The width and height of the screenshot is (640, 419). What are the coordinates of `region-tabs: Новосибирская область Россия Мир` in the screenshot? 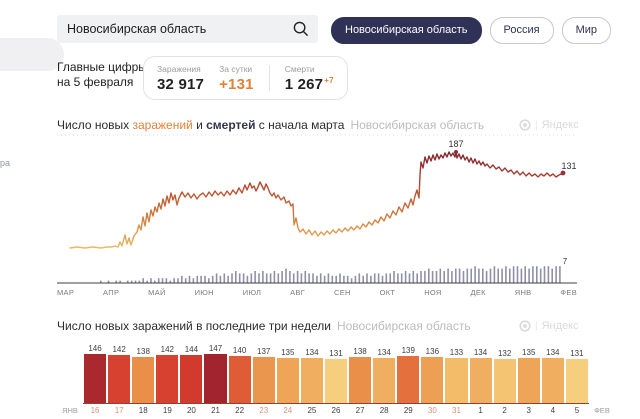 It's located at (471, 30).